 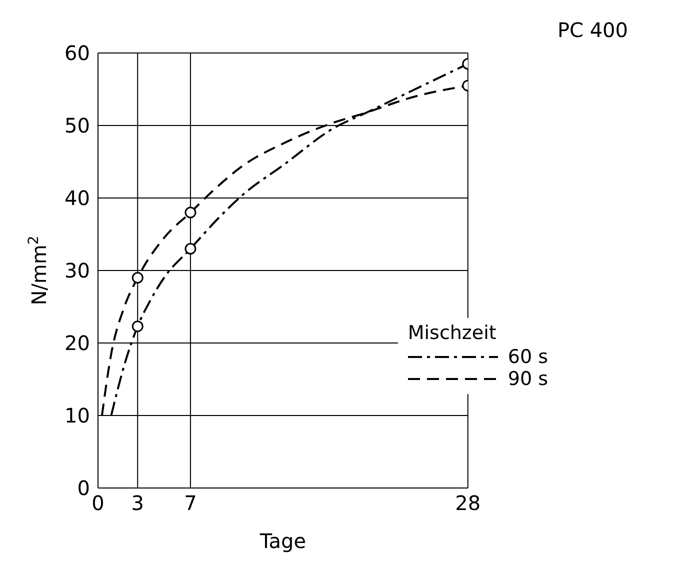 I want to click on x-axis-title: Tage, so click(x=282, y=541).